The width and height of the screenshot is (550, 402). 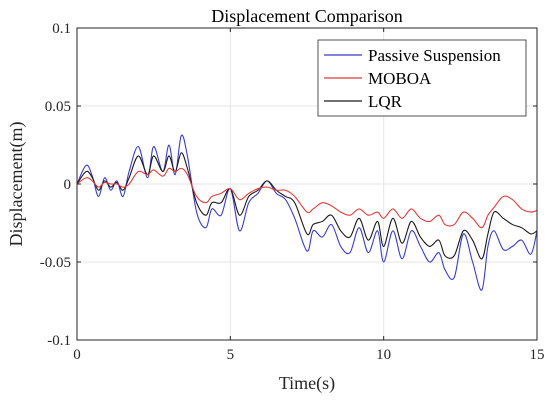 What do you see at coordinates (400, 78) in the screenshot?
I see `legend-label-moboa: MOBOA` at bounding box center [400, 78].